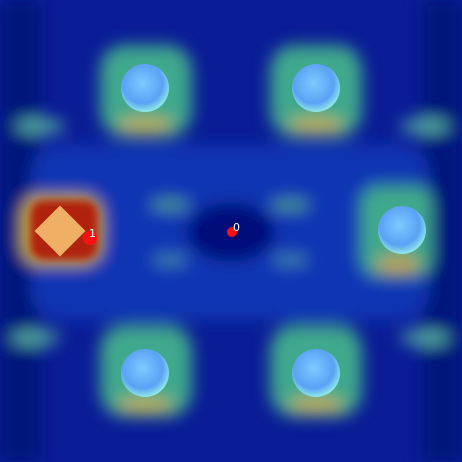 The image size is (462, 462). Describe the element at coordinates (236, 227) in the screenshot. I see `marker-label: 0` at that location.